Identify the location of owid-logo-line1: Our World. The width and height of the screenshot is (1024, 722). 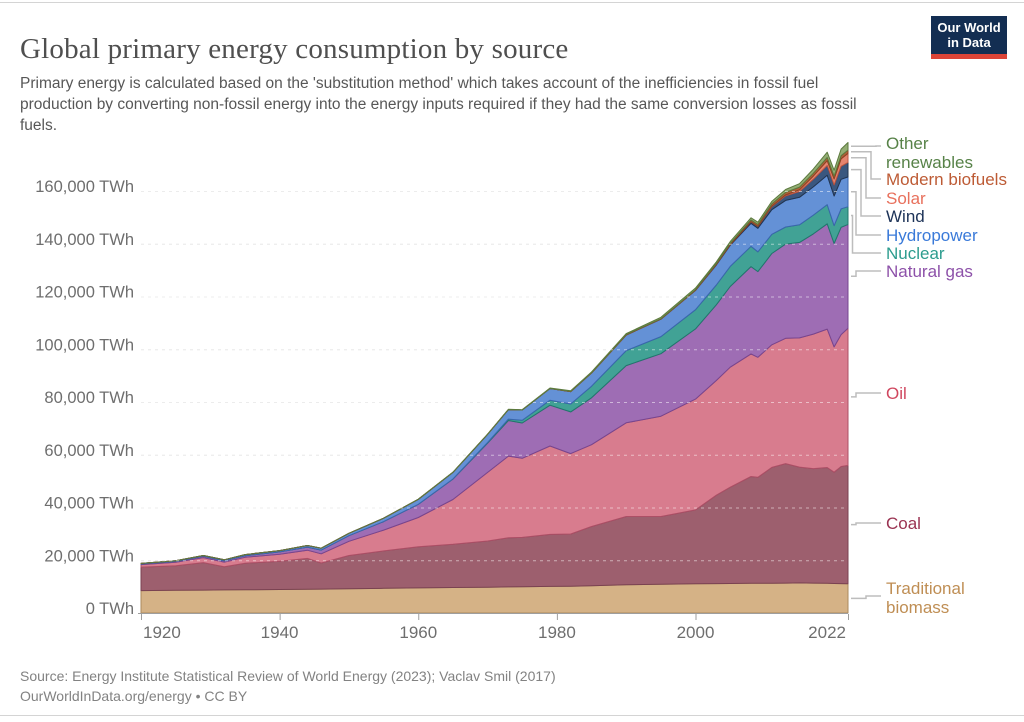
(969, 27).